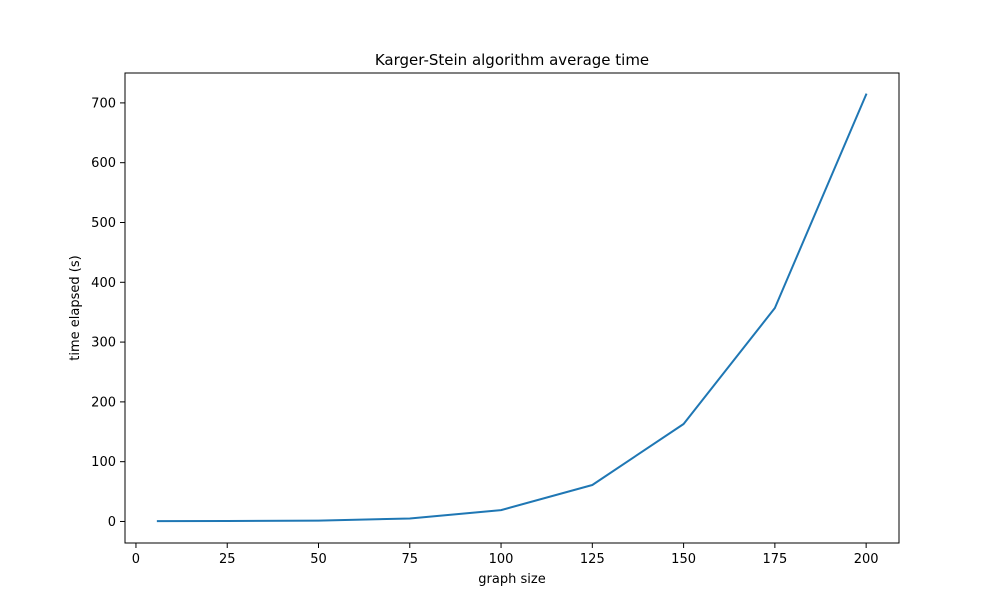  I want to click on x-tick-label: 25, so click(227, 559).